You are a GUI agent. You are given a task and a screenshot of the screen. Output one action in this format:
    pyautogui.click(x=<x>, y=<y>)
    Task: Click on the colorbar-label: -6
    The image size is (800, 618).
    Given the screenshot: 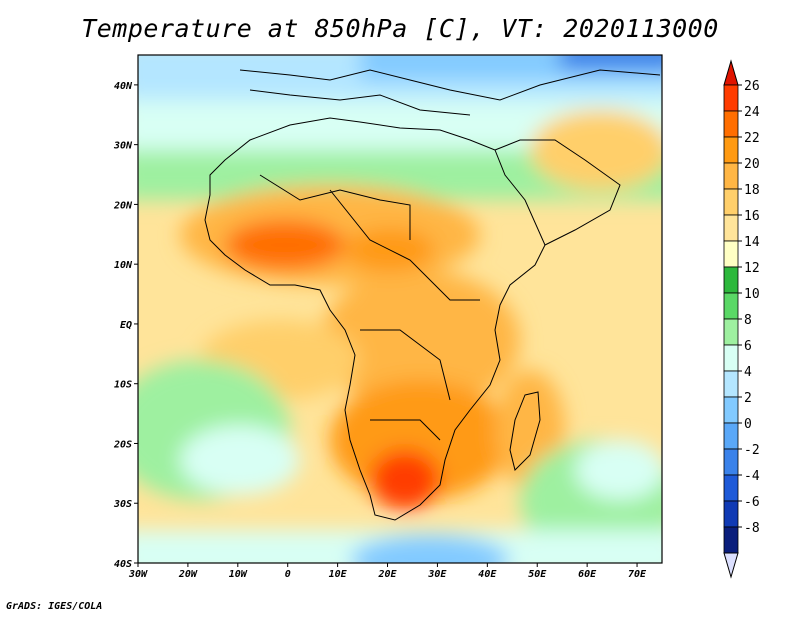 What is the action you would take?
    pyautogui.click(x=752, y=502)
    